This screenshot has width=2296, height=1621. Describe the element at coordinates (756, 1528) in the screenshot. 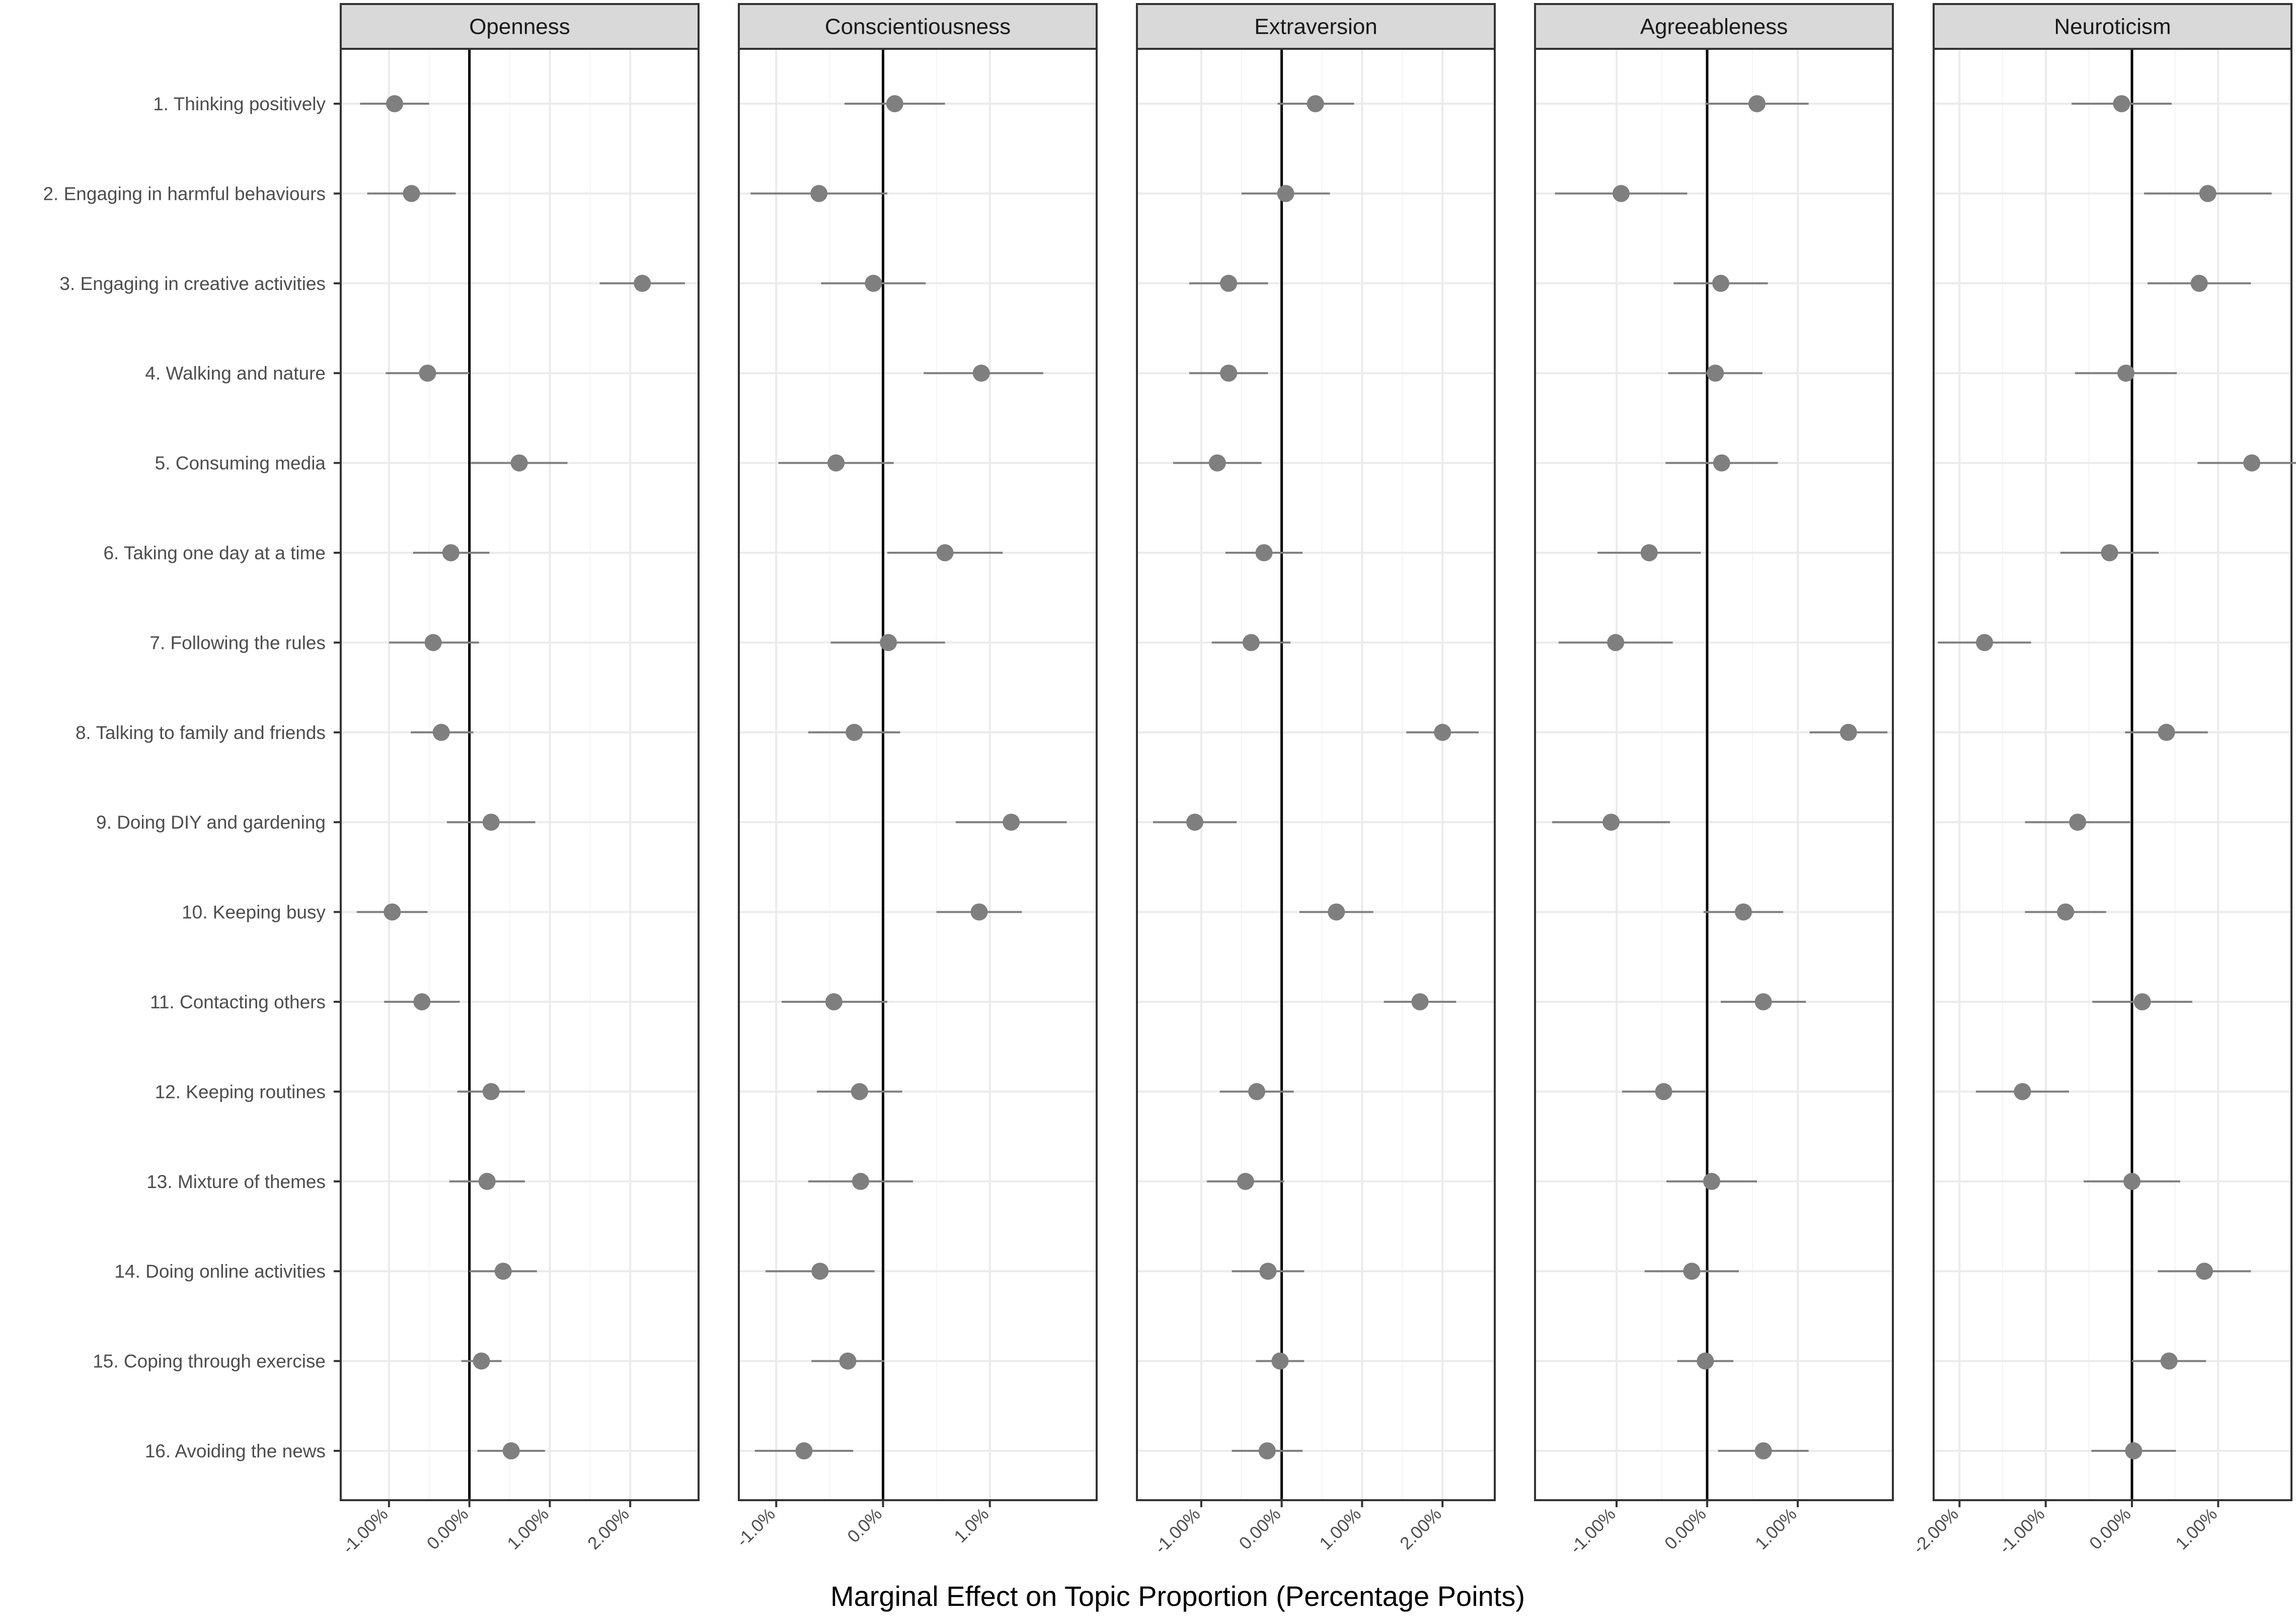

I see `x-tick-label: -1.0%` at that location.